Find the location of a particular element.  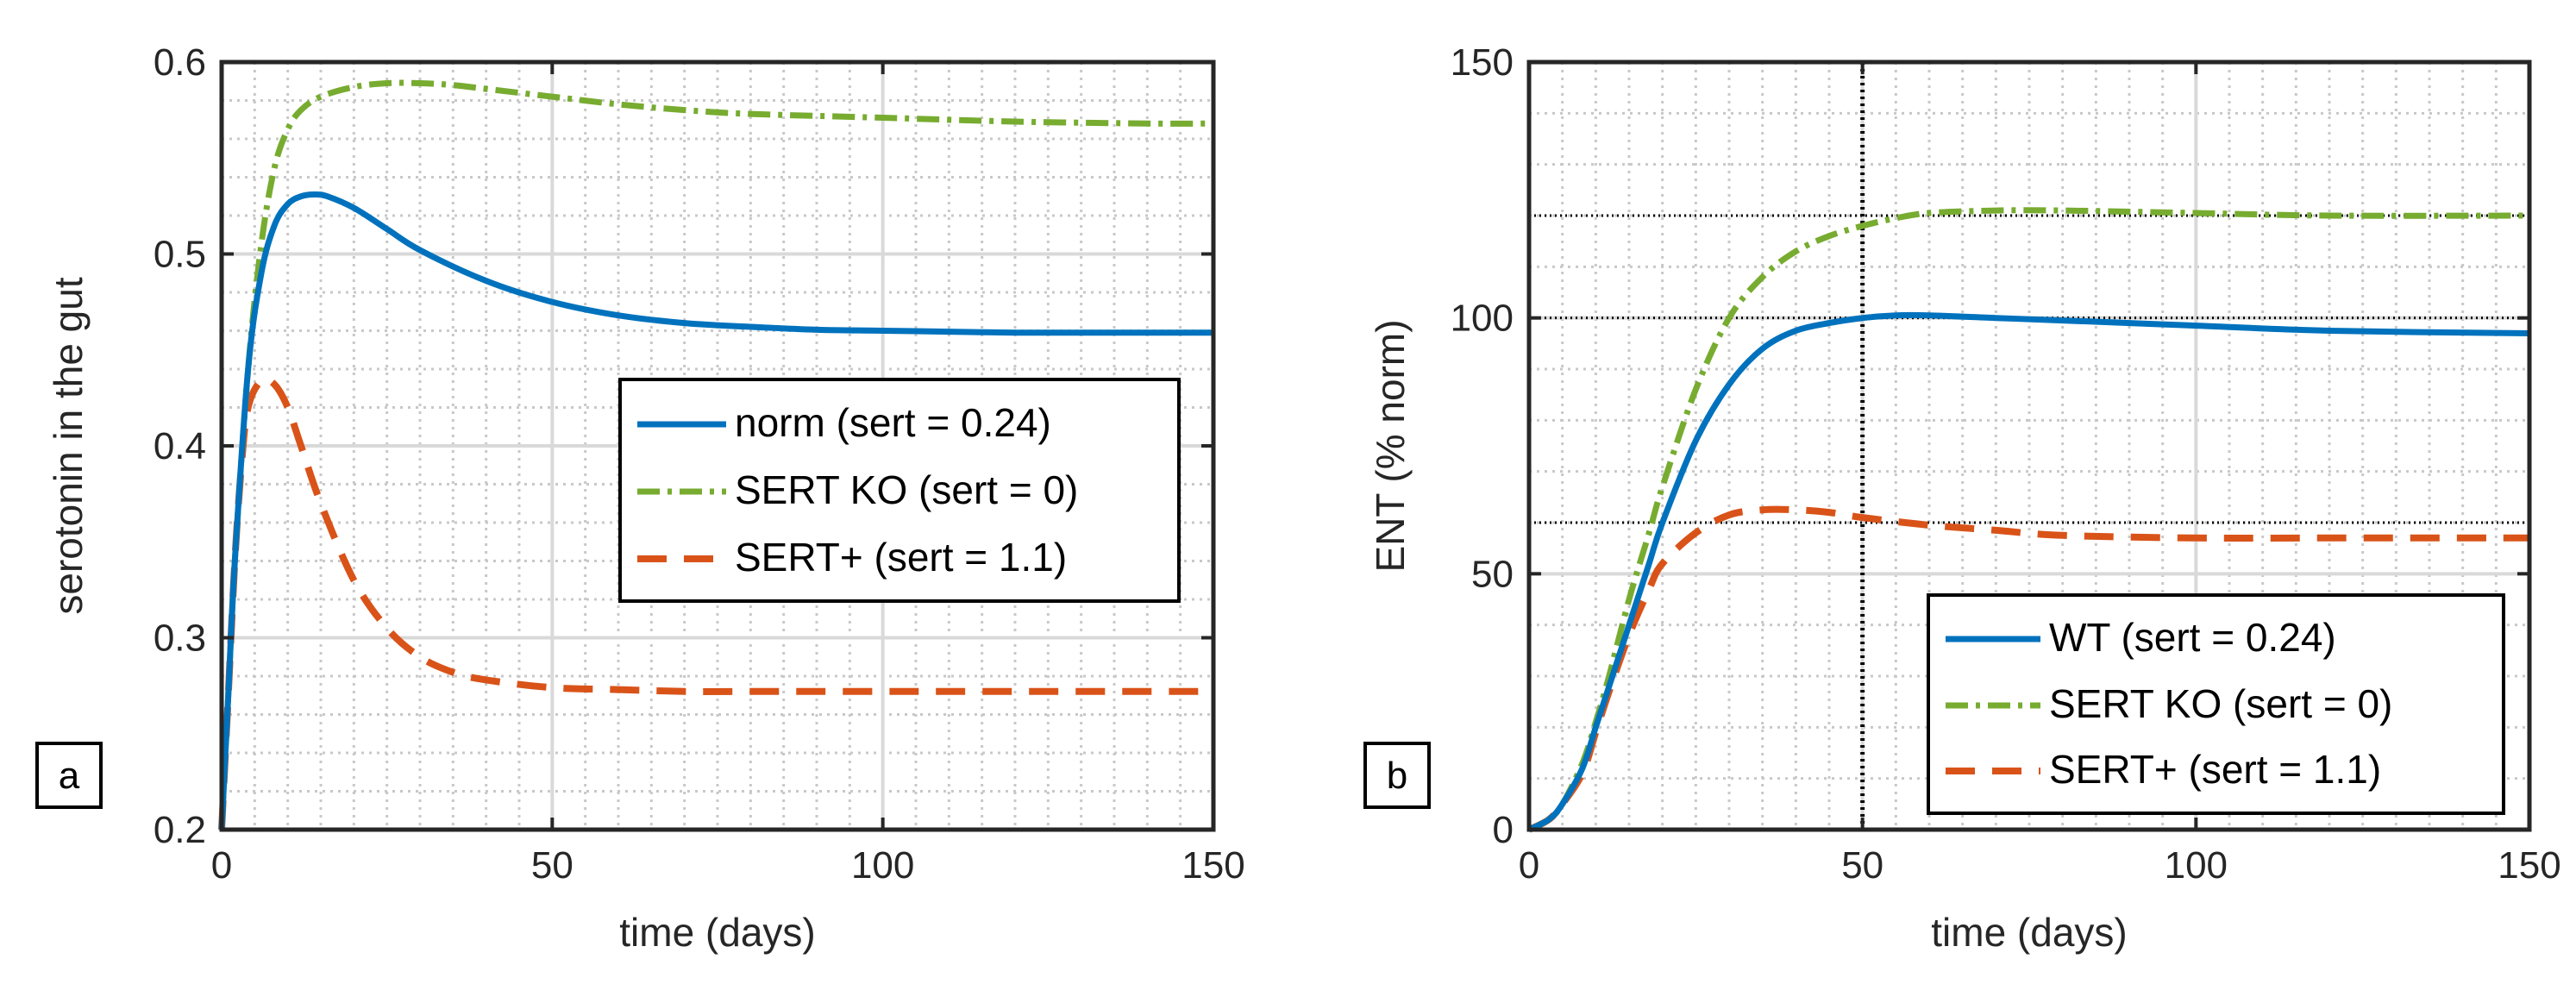

y-tick-label: 0.4 is located at coordinates (180, 446).